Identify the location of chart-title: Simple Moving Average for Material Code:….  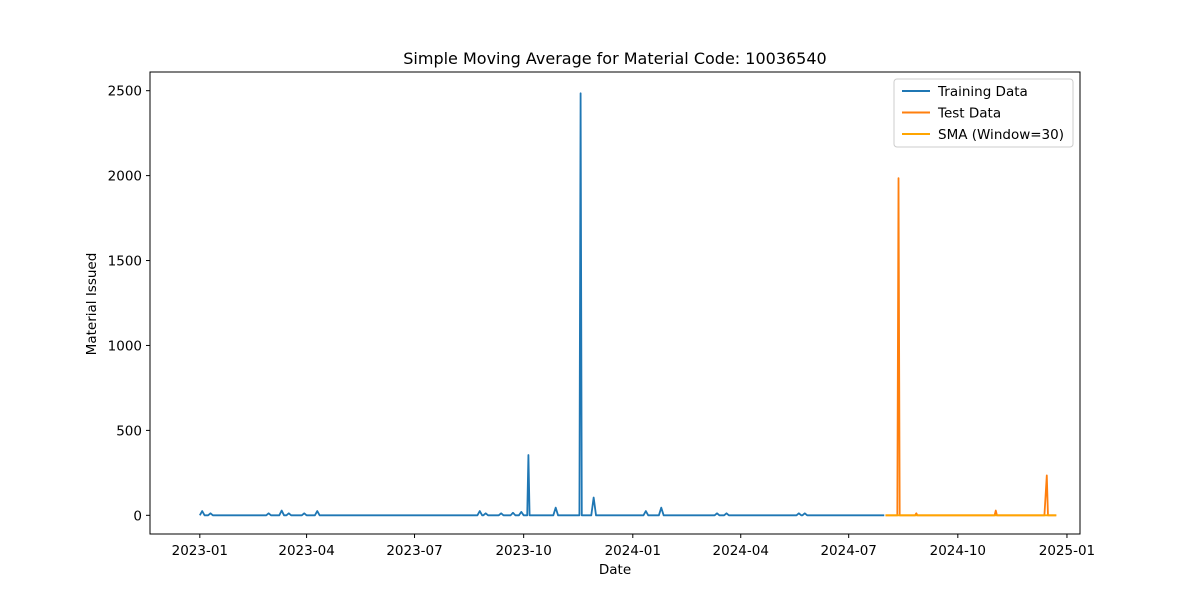
(614, 58).